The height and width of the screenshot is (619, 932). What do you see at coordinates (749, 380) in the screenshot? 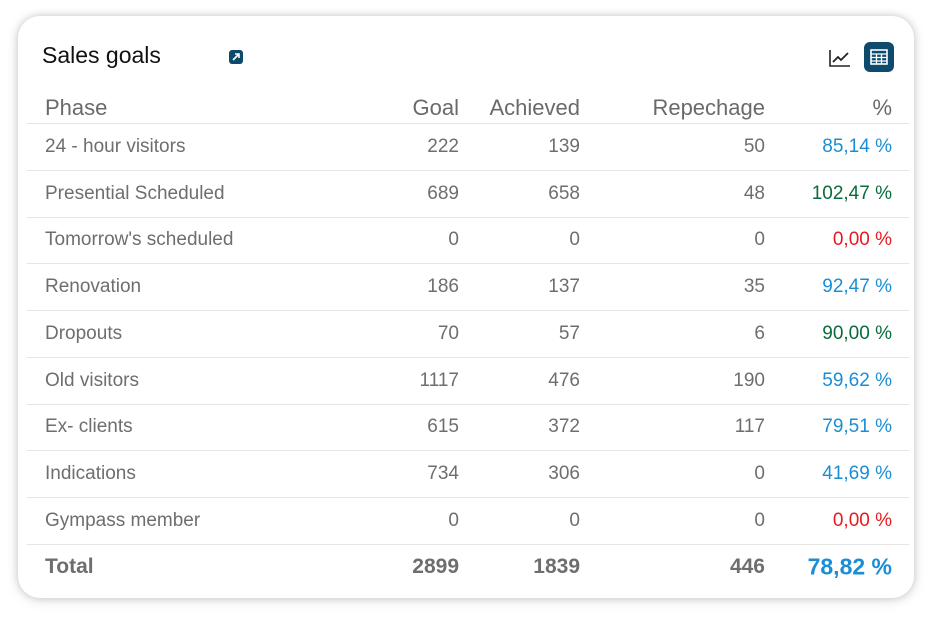
I see `row-repechage: 190` at bounding box center [749, 380].